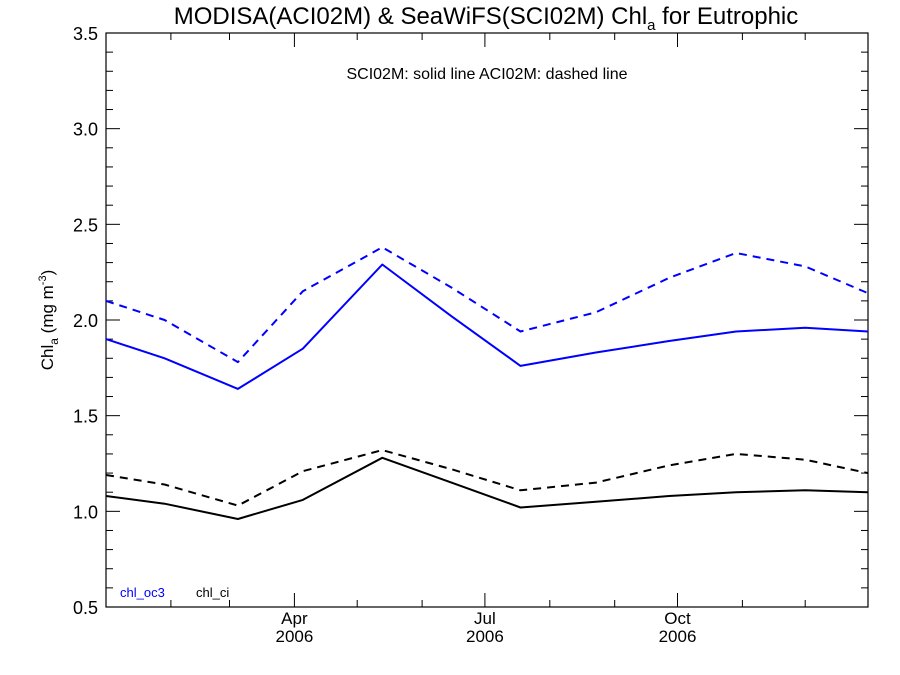 Image resolution: width=900 pixels, height=675 pixels. Describe the element at coordinates (486, 74) in the screenshot. I see `line-style-note: SCI02M: solid line ACI02M: dashed line` at that location.